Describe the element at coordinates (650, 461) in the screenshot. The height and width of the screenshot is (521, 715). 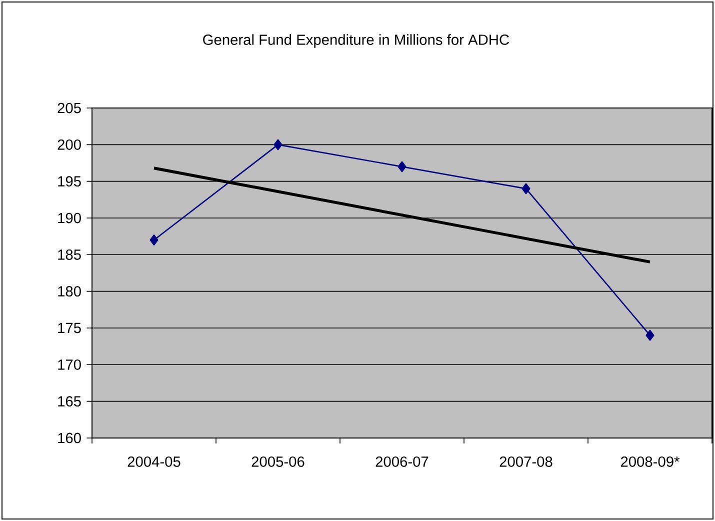
I see `x-tick-label: 2008-09*` at that location.